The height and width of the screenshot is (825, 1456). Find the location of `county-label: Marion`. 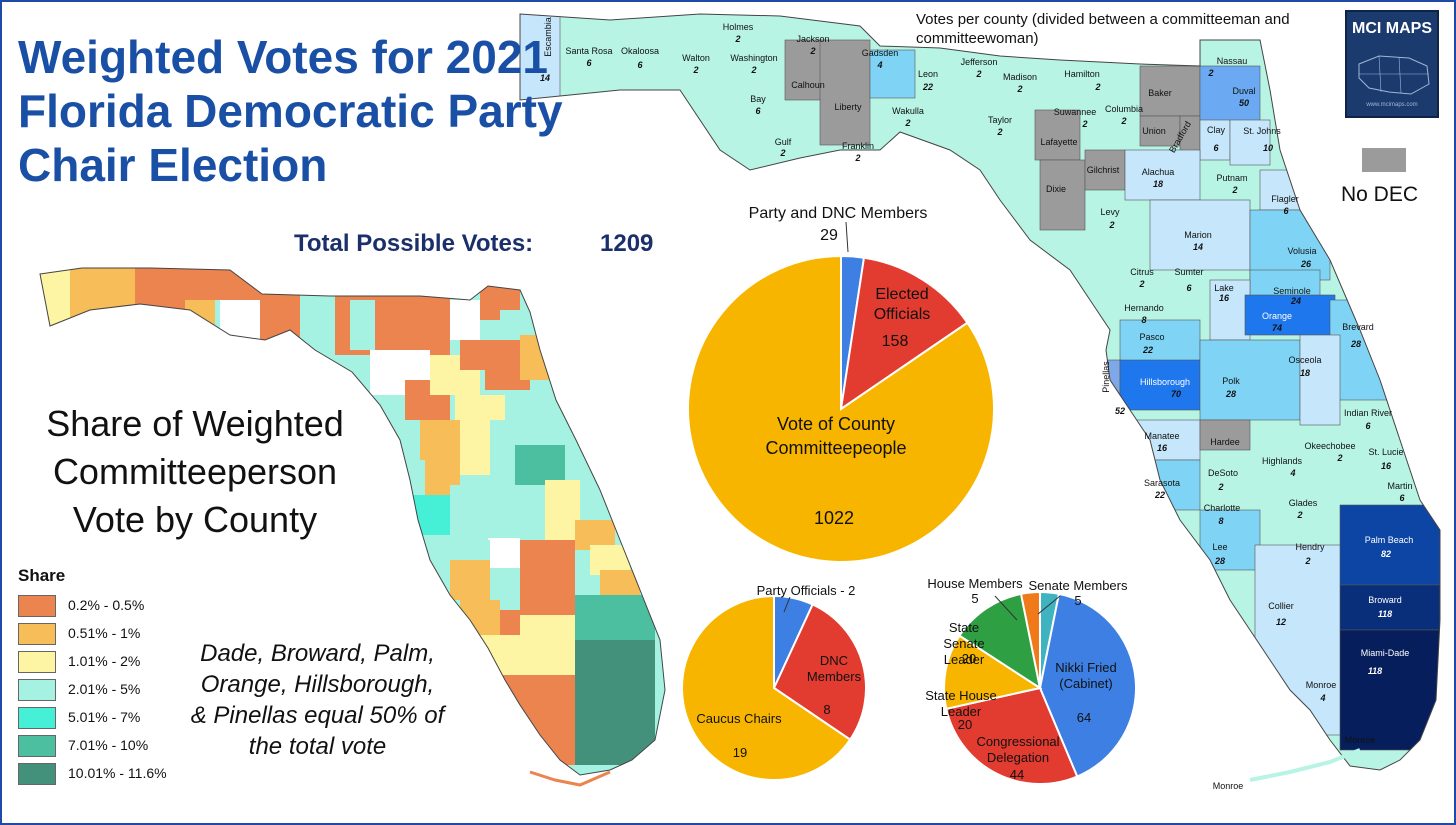

county-label: Marion is located at coordinates (1198, 235).